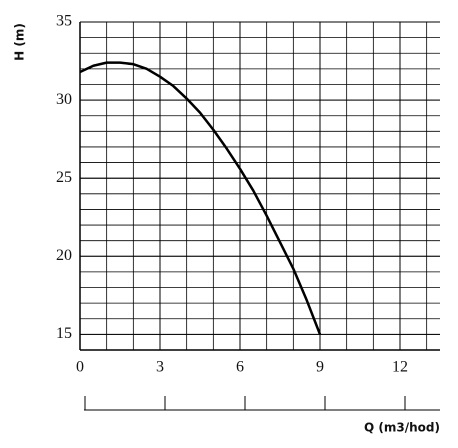 Image resolution: width=458 pixels, height=448 pixels. I want to click on y-tick-label: 30, so click(64, 99).